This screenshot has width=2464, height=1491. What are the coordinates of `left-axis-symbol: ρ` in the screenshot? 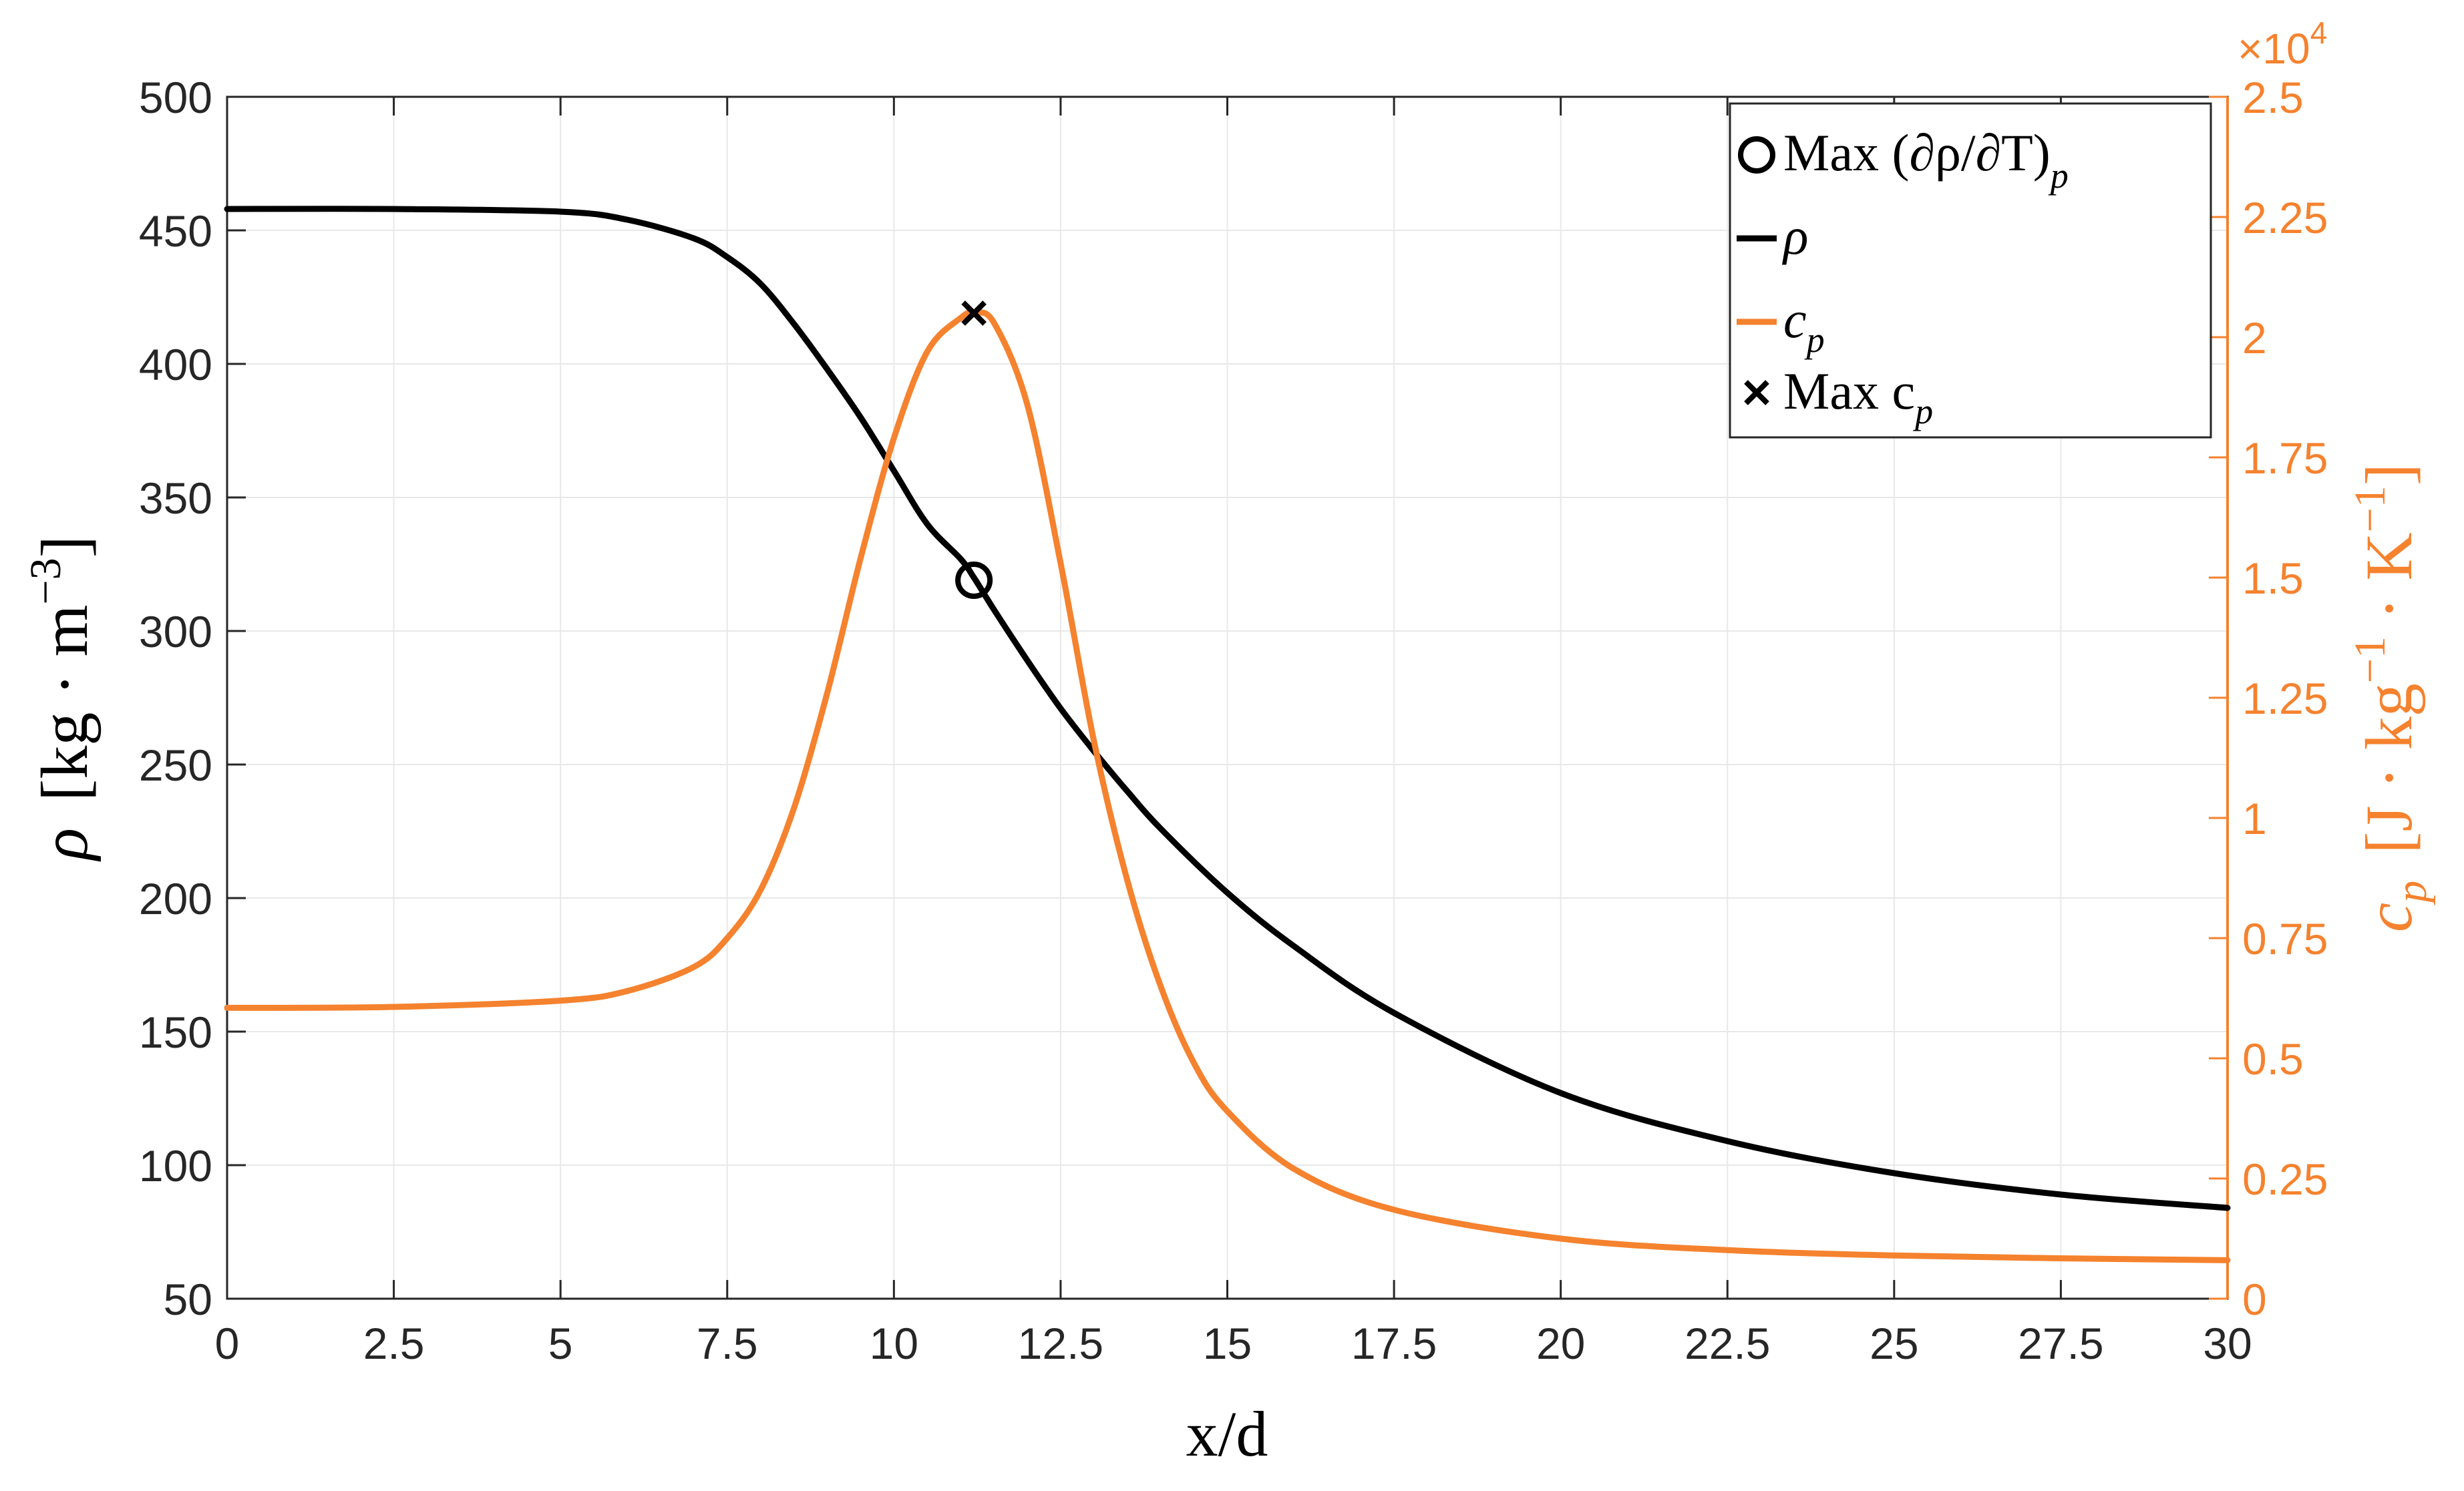 It's located at (64, 845).